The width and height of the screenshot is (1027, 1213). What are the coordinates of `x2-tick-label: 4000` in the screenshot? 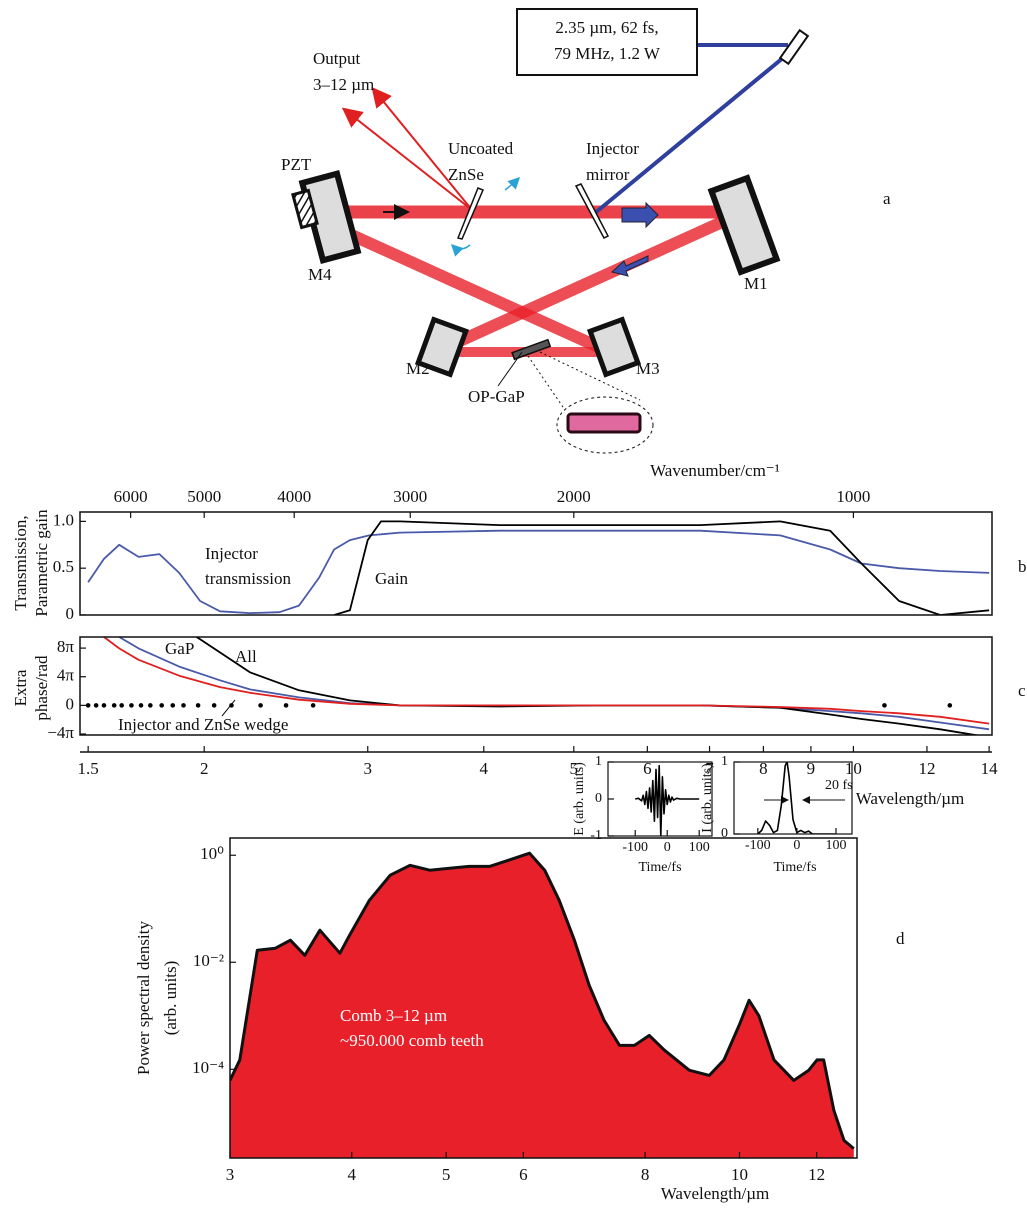 It's located at (294, 496).